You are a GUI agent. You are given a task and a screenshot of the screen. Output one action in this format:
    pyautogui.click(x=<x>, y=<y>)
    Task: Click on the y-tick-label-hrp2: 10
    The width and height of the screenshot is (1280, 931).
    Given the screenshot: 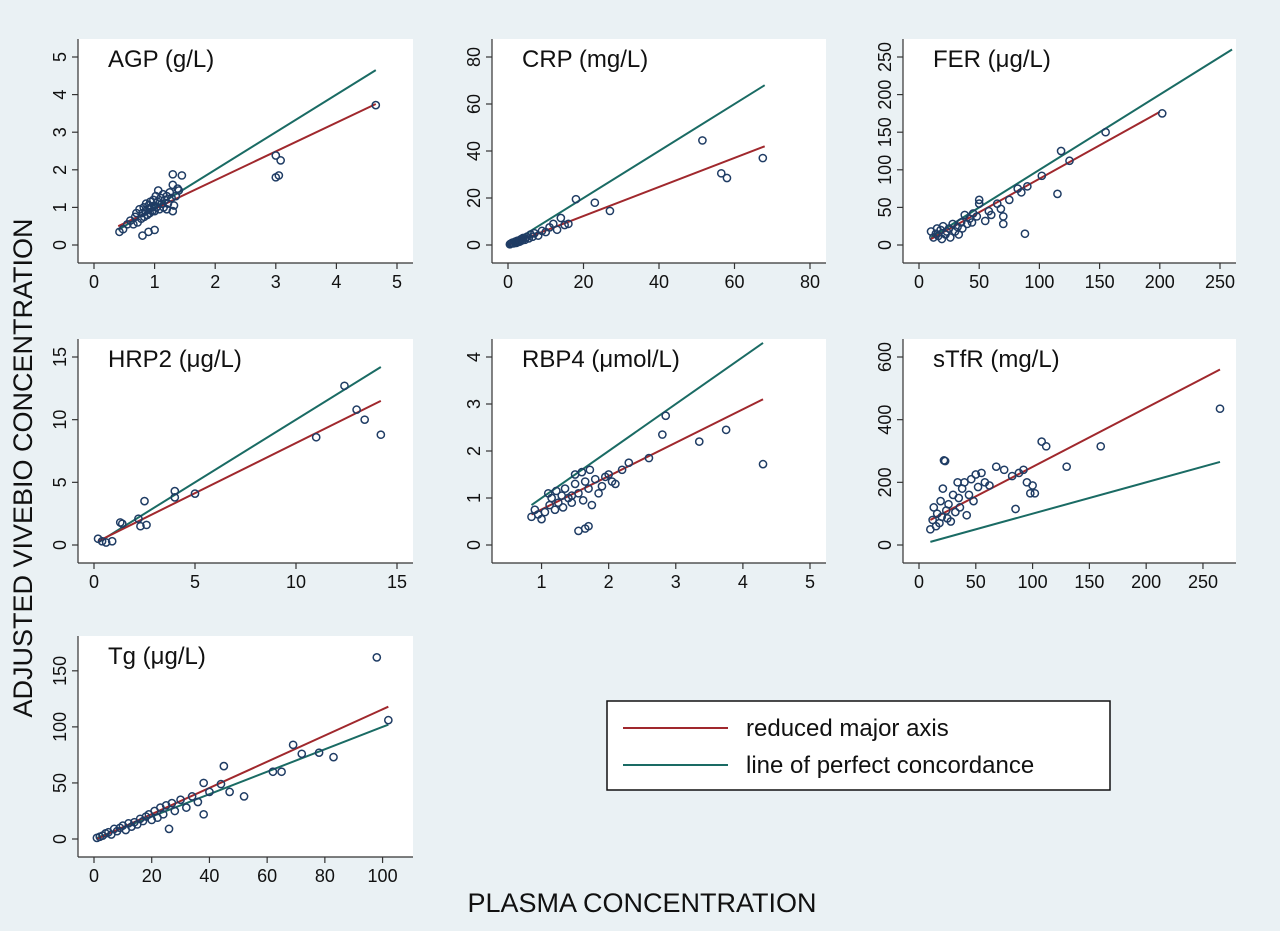 What is the action you would take?
    pyautogui.click(x=60, y=420)
    